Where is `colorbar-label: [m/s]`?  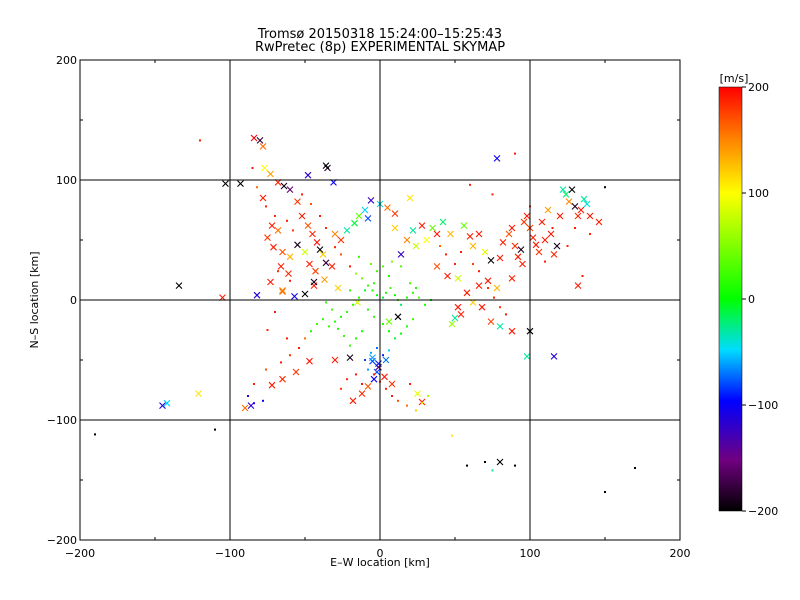 colorbar-label: [m/s] is located at coordinates (734, 78).